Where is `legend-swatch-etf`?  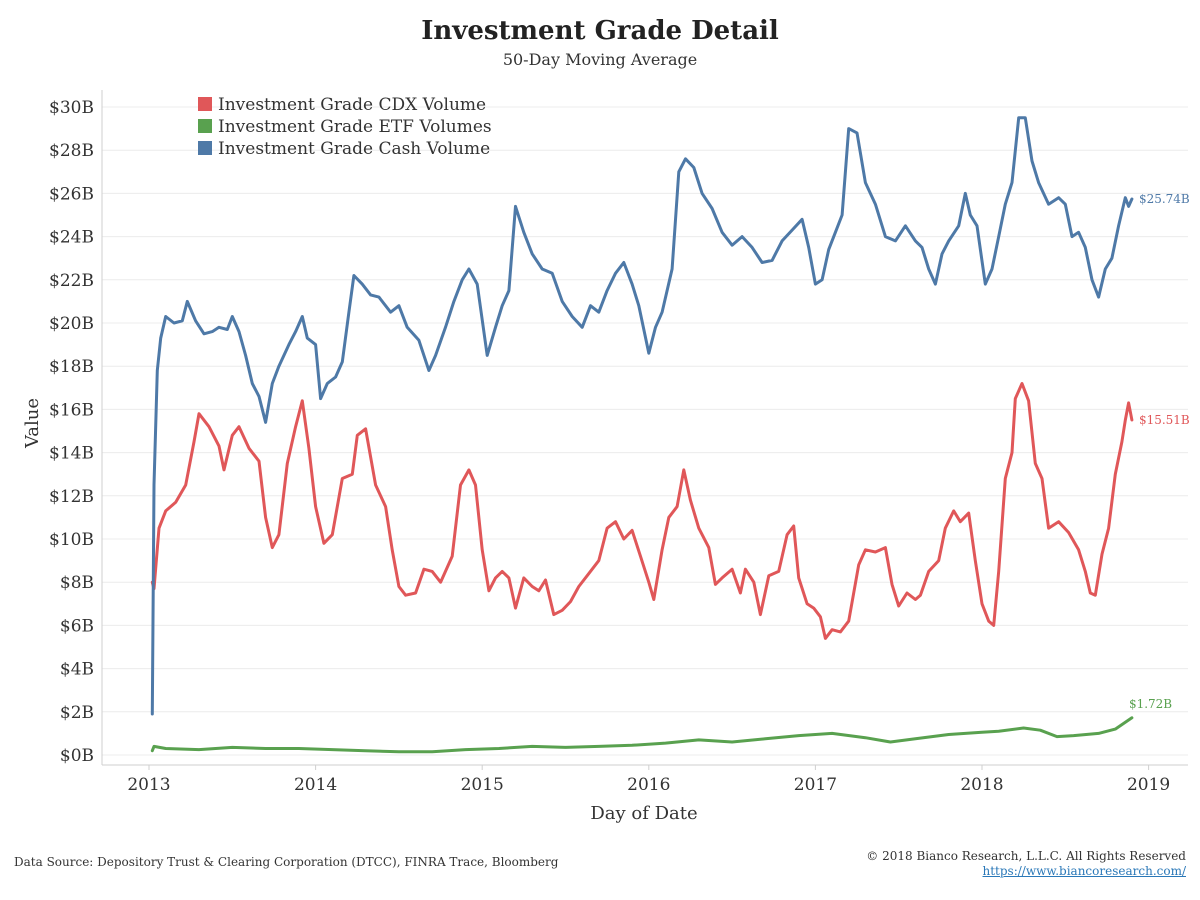 legend-swatch-etf is located at coordinates (205, 126).